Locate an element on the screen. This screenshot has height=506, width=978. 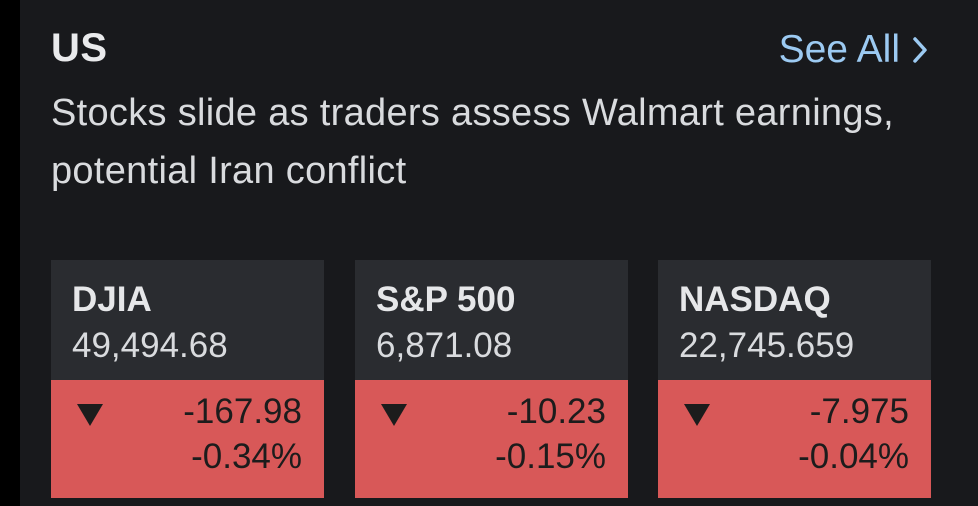
index-price: 49,494.68 is located at coordinates (150, 345).